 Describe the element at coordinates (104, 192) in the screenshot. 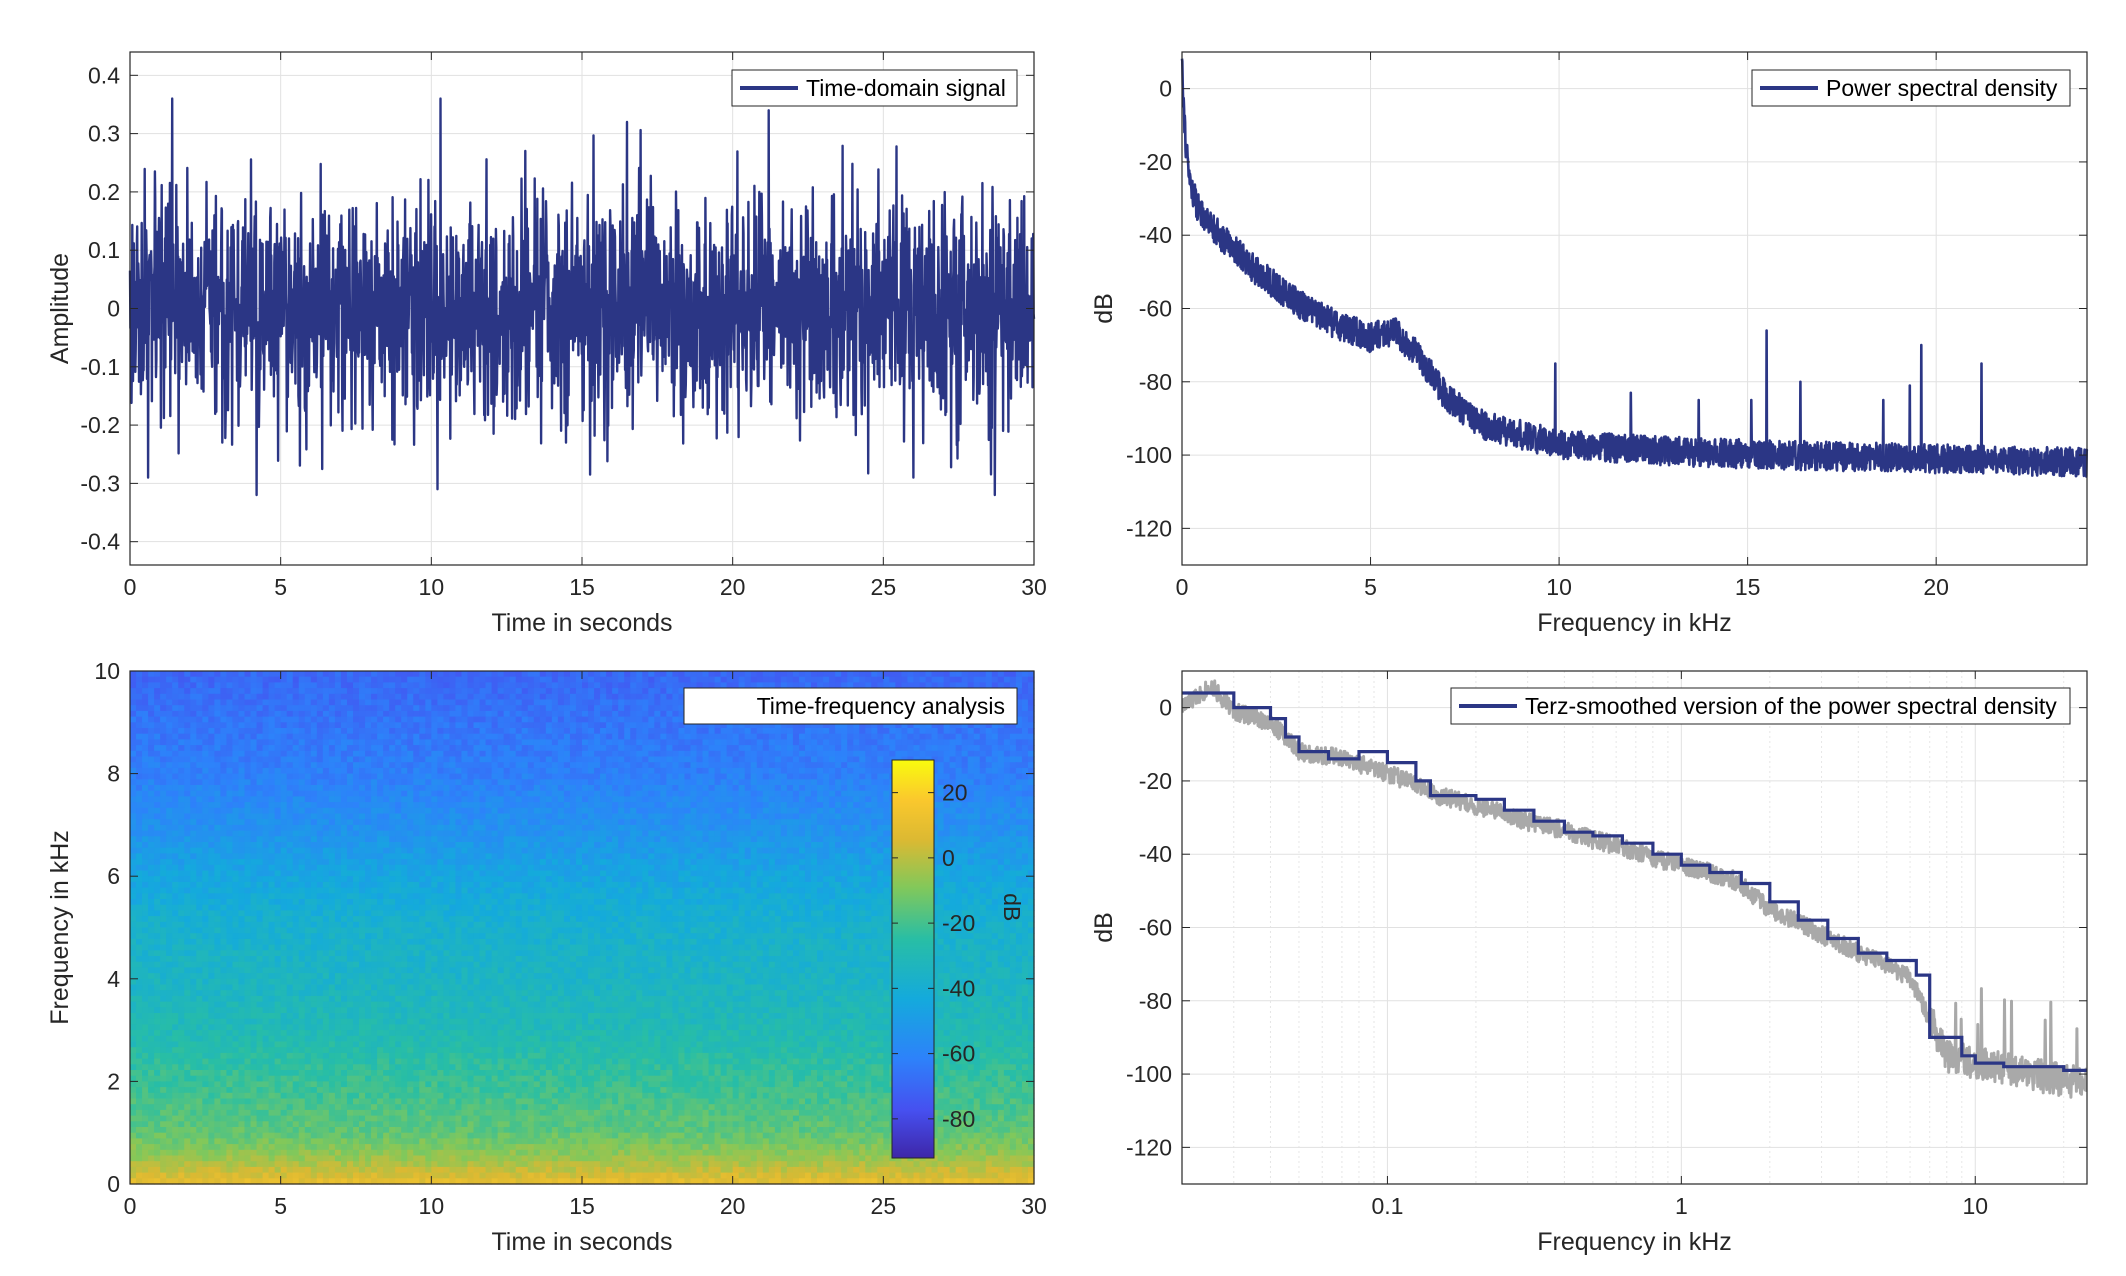

I see `y-tick-label: 0.2` at that location.